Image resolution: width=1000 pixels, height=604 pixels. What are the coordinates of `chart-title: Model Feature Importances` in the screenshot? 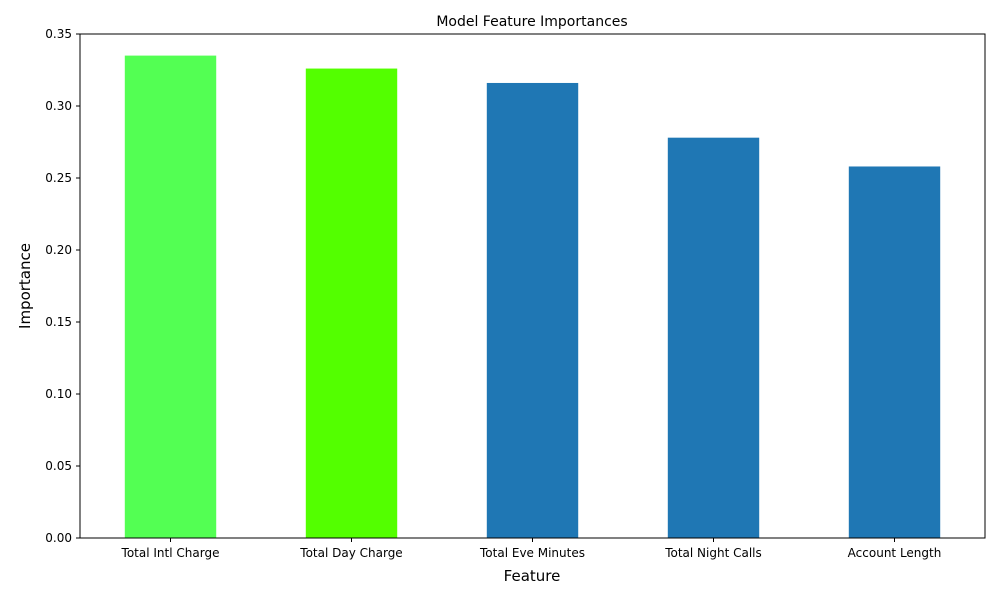 It's located at (531, 22).